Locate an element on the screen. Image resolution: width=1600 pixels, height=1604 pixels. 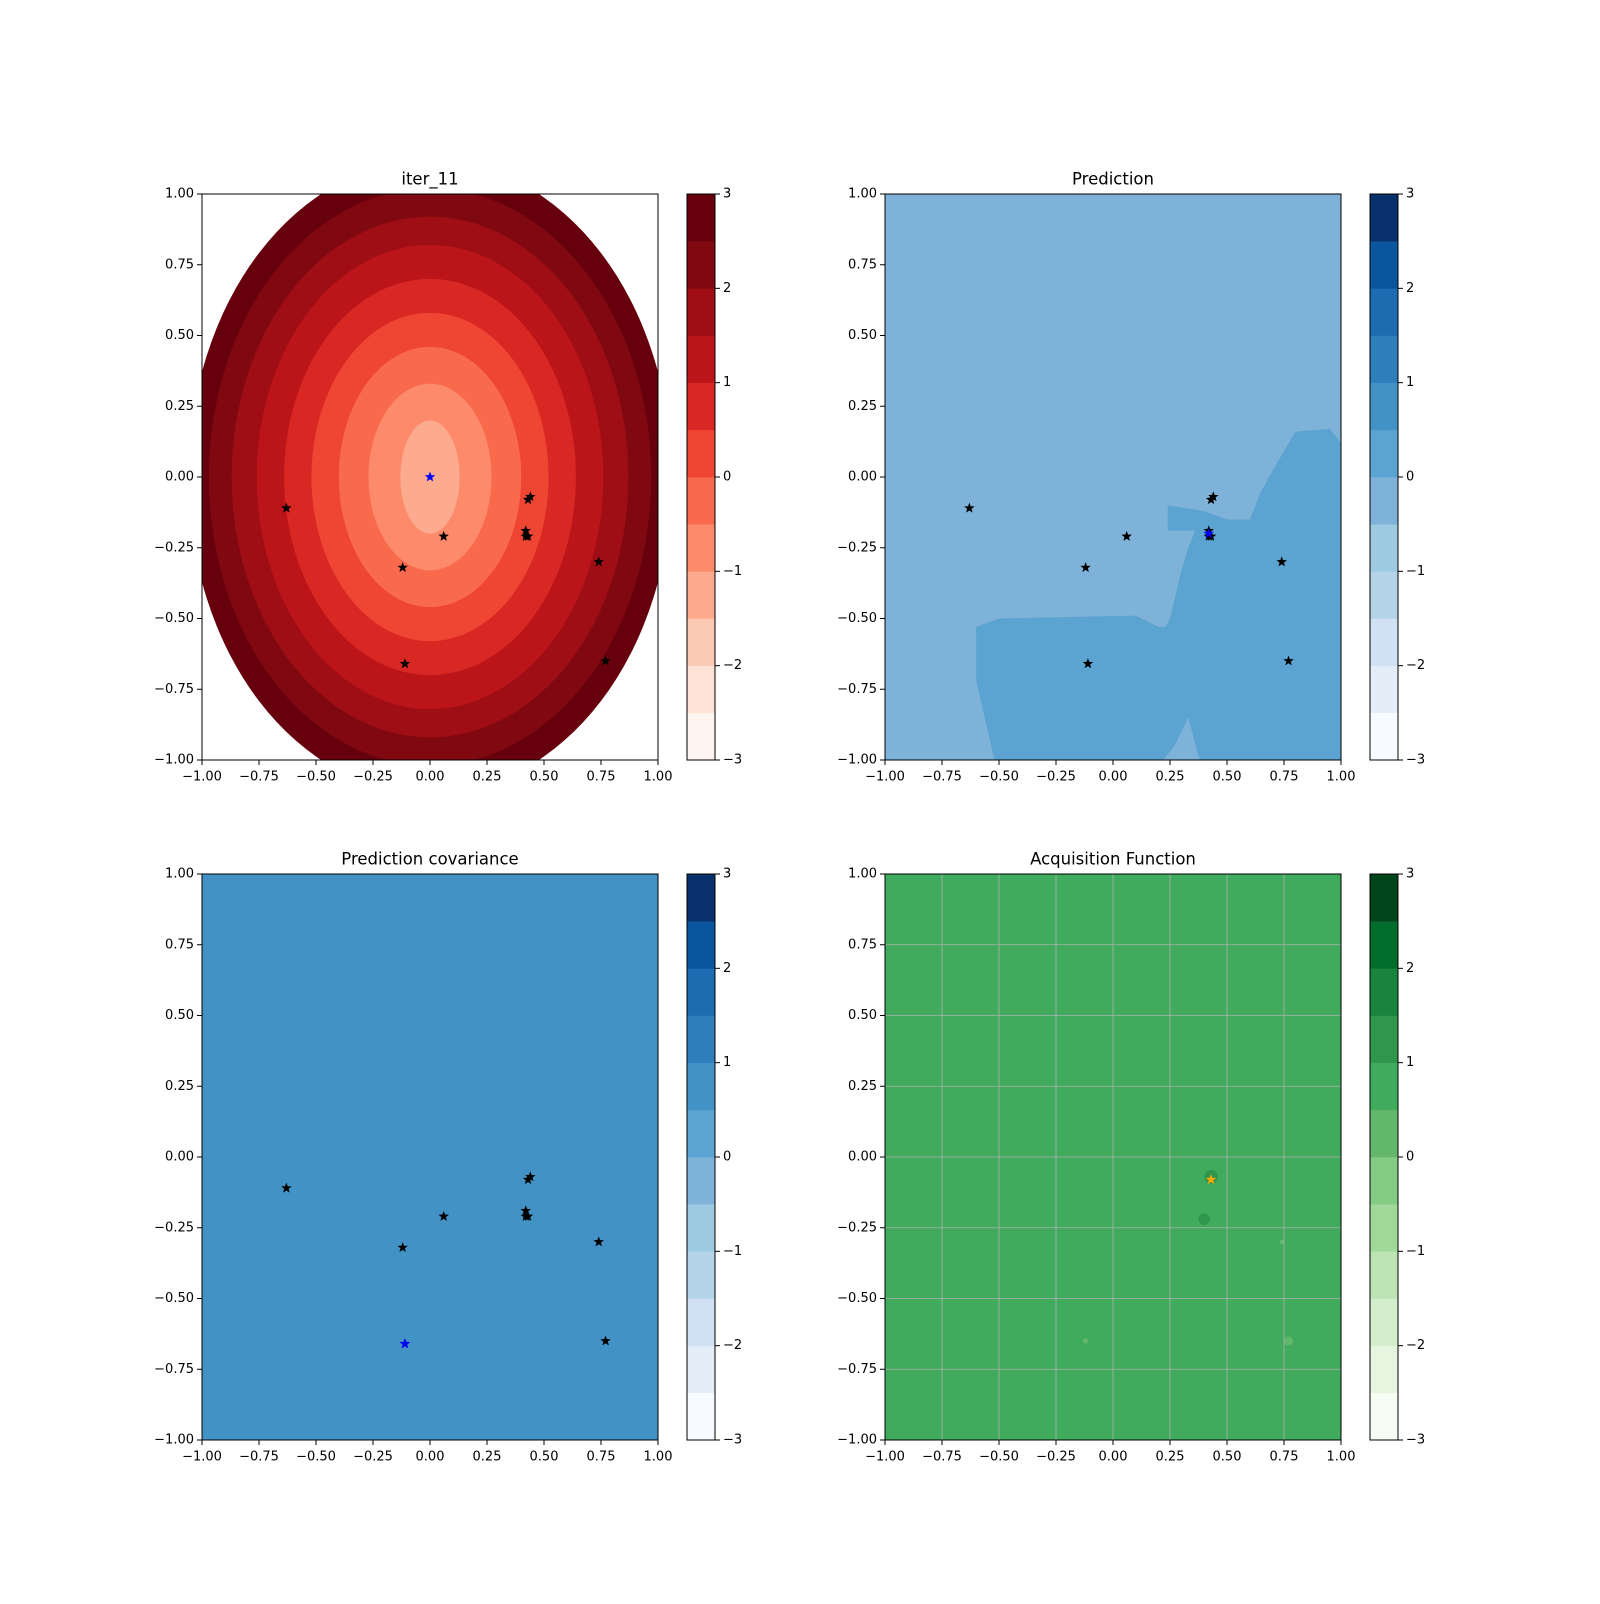
chart-title: Prediction covariance is located at coordinates (429, 859).